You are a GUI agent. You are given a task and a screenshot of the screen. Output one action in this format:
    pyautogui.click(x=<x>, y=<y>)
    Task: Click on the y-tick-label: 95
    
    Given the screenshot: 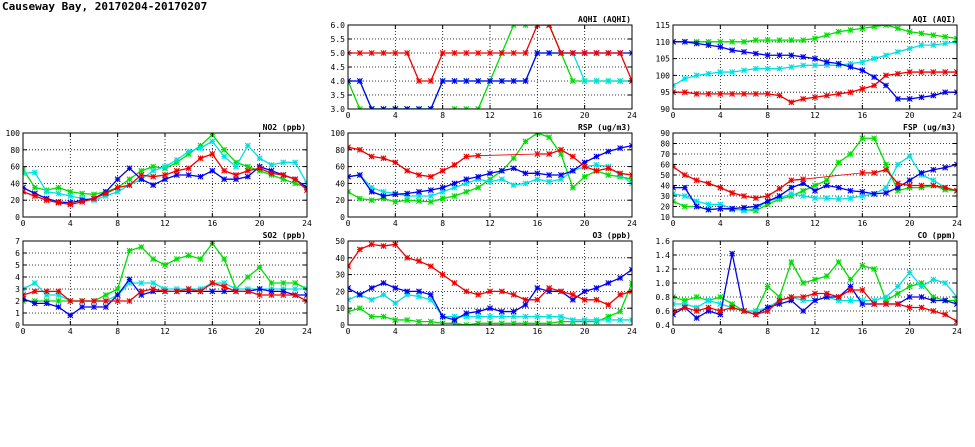 What is the action you would take?
    pyautogui.click(x=665, y=92)
    